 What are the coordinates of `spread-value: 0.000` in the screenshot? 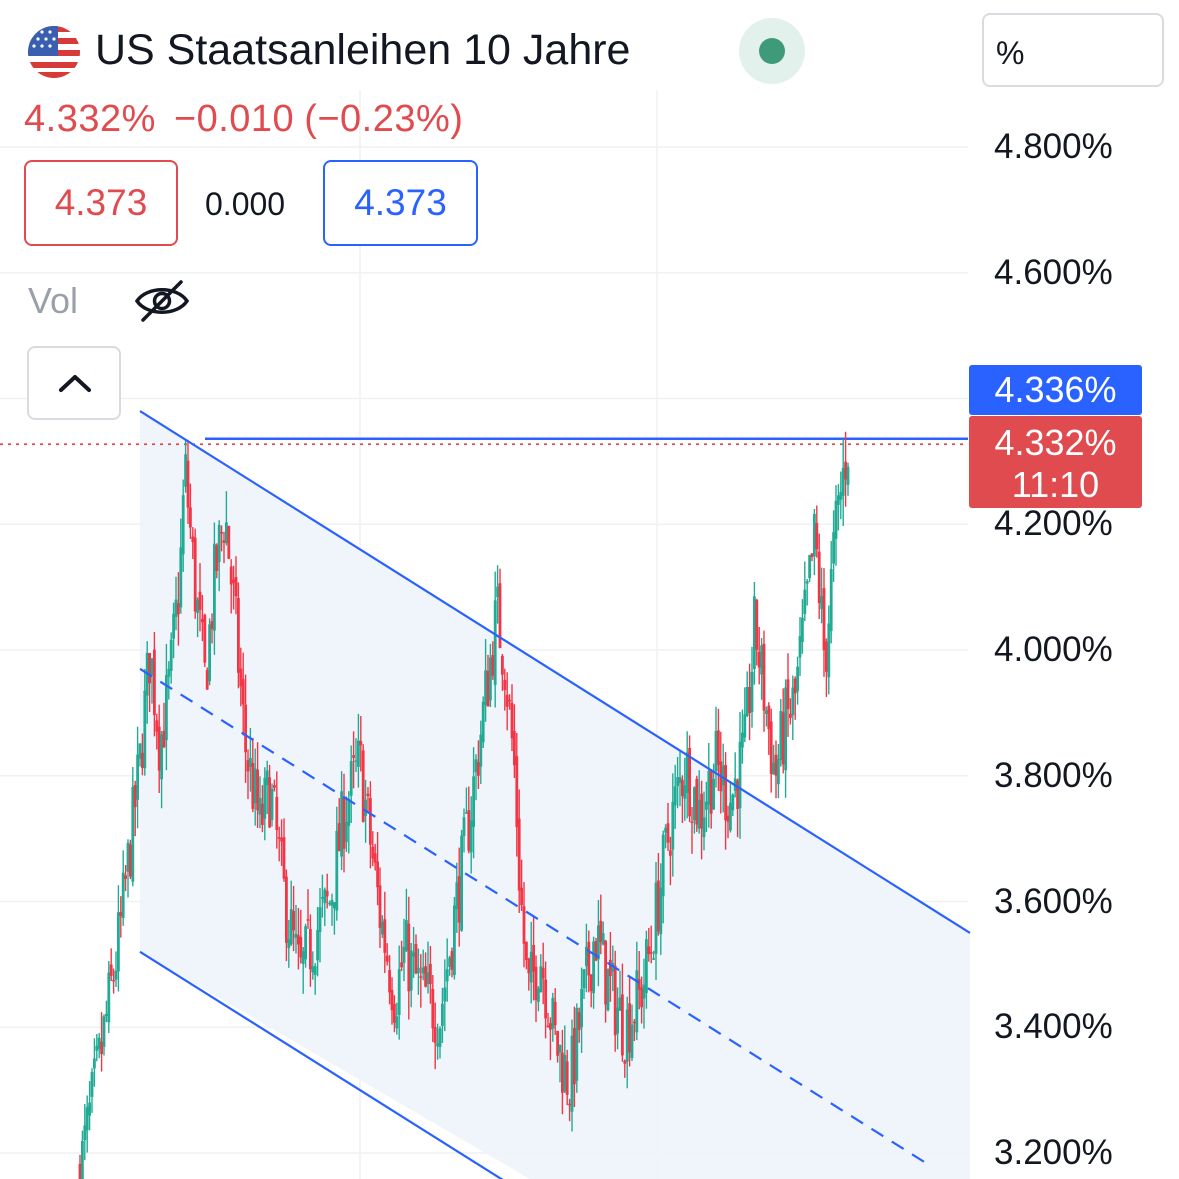 It's located at (245, 204).